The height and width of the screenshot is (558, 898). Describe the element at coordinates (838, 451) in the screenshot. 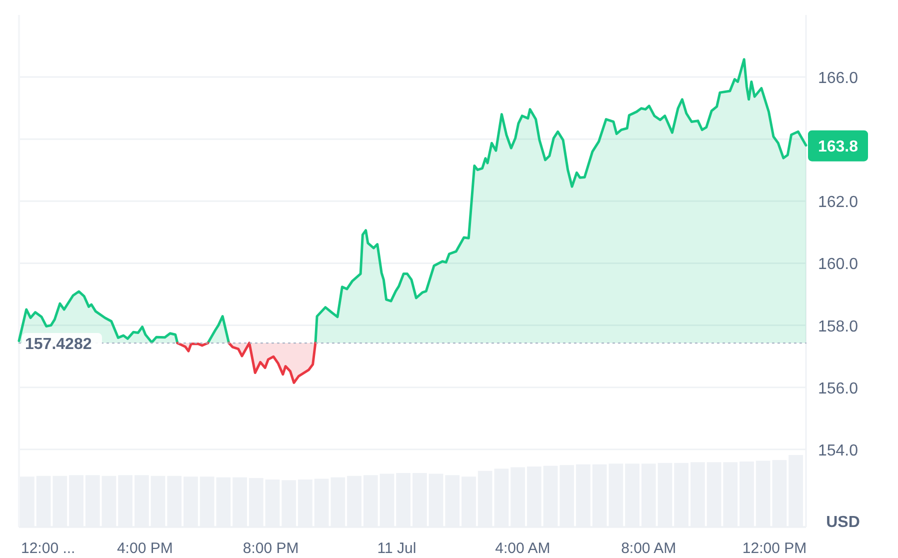

I see `y-tick-label: 154.0` at that location.